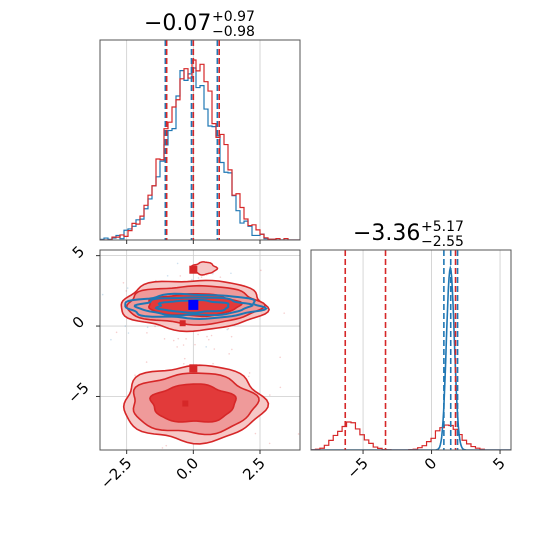  Describe the element at coordinates (442, 242) in the screenshot. I see `panel-2-title-lower: −2.55` at that location.